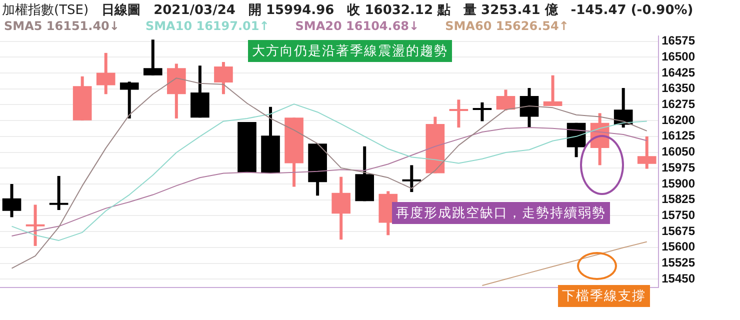  Describe the element at coordinates (679, 119) in the screenshot. I see `y-tick-label: 16200` at that location.